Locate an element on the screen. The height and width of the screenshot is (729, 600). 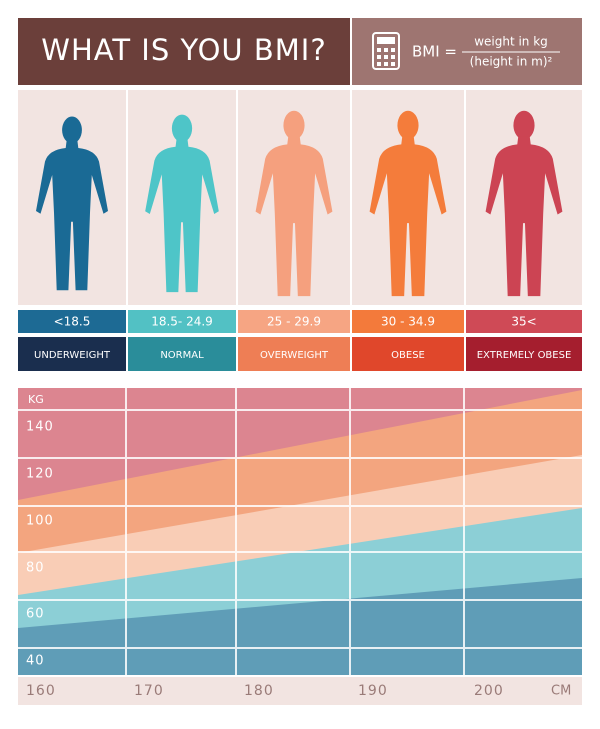
category-label: EXTREMELY OBESE is located at coordinates (524, 355).